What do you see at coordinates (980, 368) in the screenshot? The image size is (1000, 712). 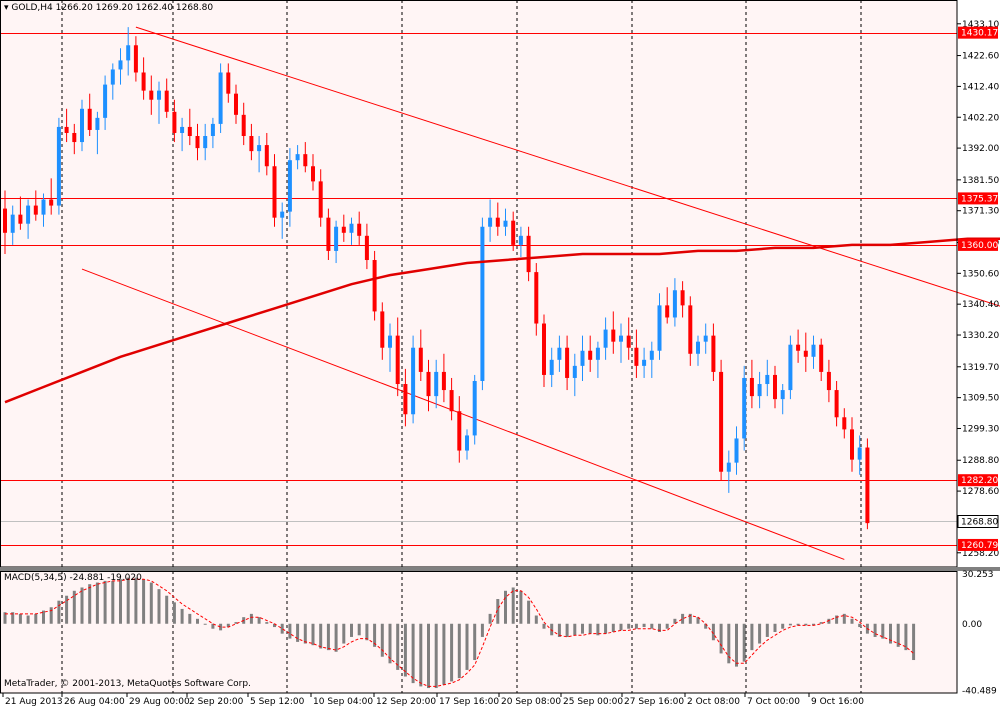 I see `price-tick-label: 1319.70` at bounding box center [980, 368].